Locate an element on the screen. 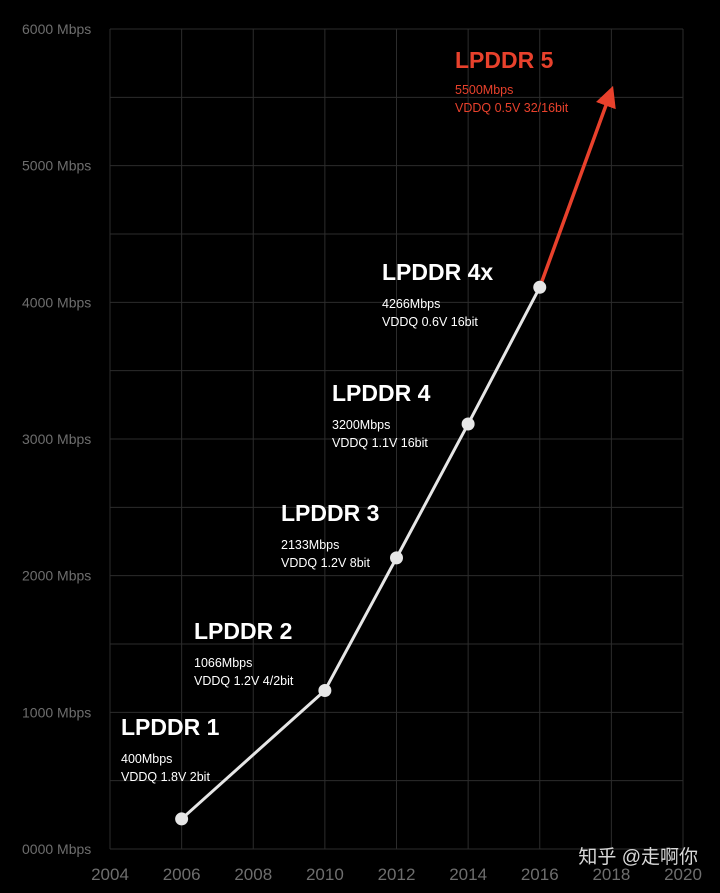  point-label-rate: 4266Mbps is located at coordinates (411, 304).